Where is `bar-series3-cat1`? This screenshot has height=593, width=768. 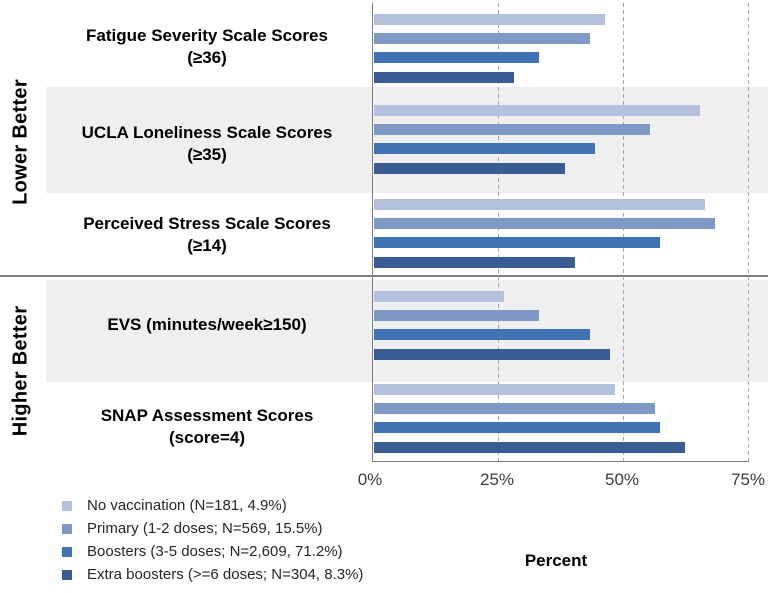
bar-series3-cat1 is located at coordinates (469, 168).